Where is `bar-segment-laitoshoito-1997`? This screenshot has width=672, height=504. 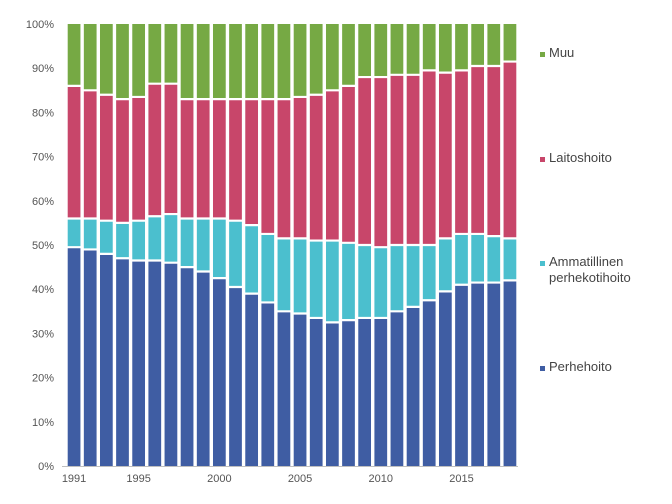 bar-segment-laitoshoito-1997 is located at coordinates (171, 149).